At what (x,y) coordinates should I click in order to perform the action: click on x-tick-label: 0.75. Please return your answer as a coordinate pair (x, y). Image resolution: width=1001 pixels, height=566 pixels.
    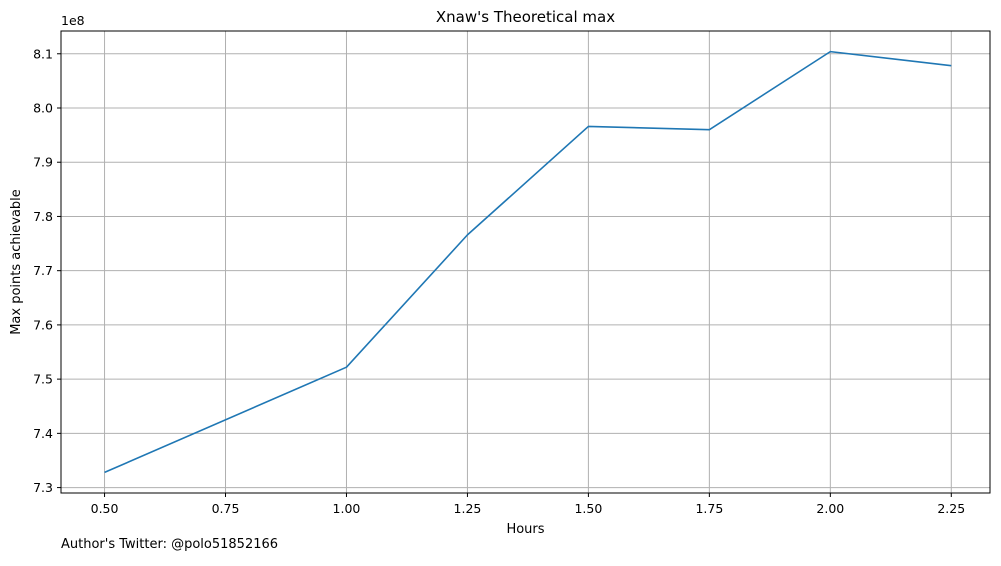
    Looking at the image, I should click on (226, 508).